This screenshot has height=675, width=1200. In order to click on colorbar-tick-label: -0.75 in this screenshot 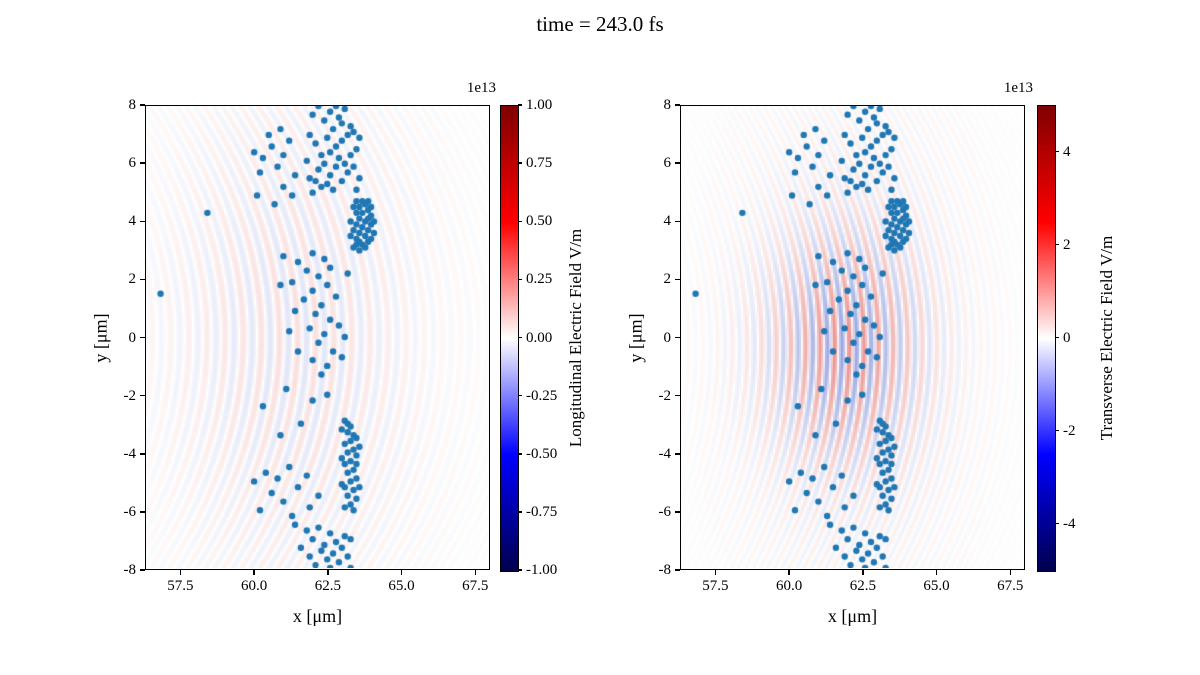, I will do `click(542, 511)`.